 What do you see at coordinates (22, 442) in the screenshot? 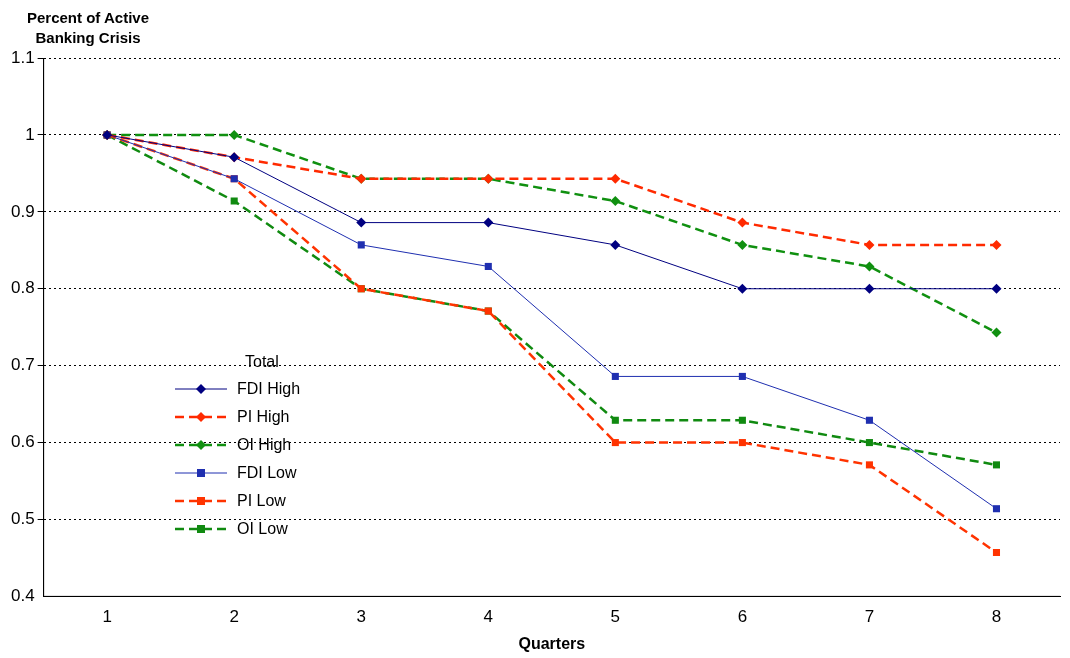
I see `y-tick-label: 0.6` at bounding box center [22, 442].